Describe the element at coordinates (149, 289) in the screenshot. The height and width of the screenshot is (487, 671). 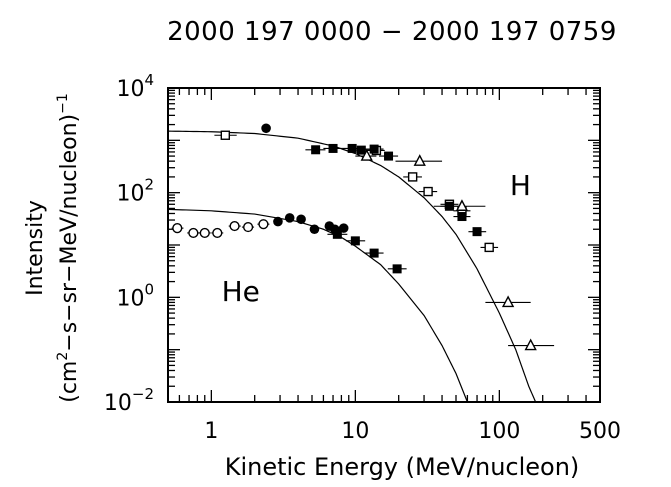
I see `y-tick-exponent: 0` at that location.